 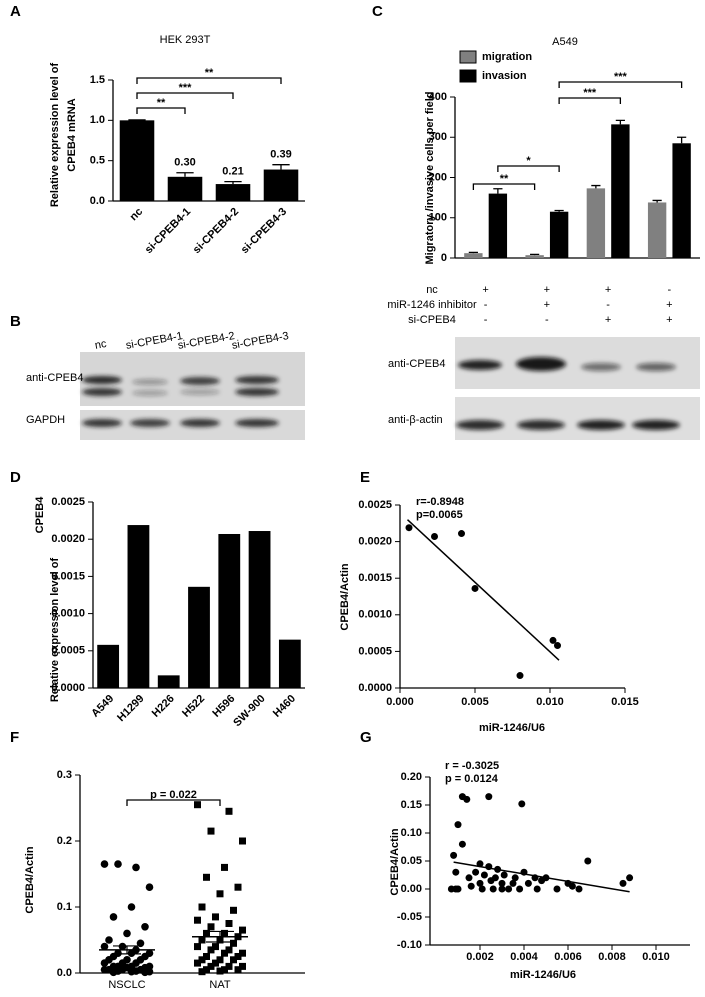 I want to click on x-tick-label: 0.004, so click(x=524, y=957).